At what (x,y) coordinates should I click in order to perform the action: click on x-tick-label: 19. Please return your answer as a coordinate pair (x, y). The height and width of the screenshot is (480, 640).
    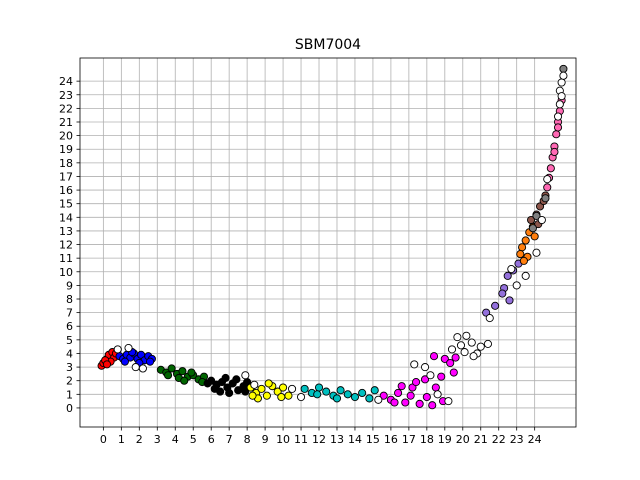
    Looking at the image, I should click on (445, 439).